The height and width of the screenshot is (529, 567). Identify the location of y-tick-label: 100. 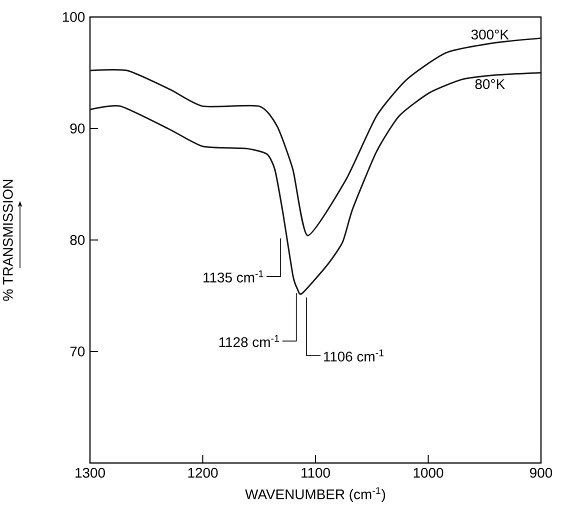
(73, 17).